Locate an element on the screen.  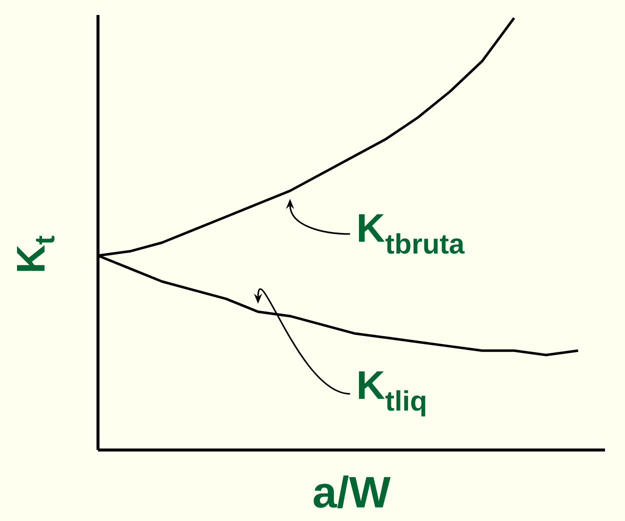
x-axis-title: a/W is located at coordinates (352, 492).